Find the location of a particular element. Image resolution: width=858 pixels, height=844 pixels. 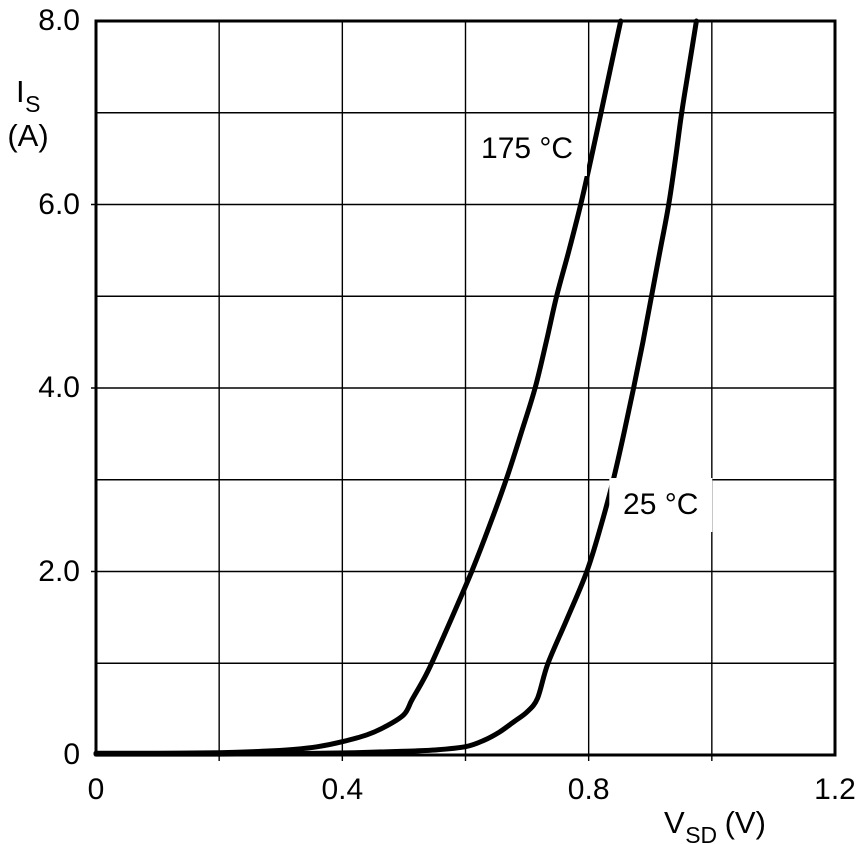

x-tick-label: 0.8 is located at coordinates (588, 789).